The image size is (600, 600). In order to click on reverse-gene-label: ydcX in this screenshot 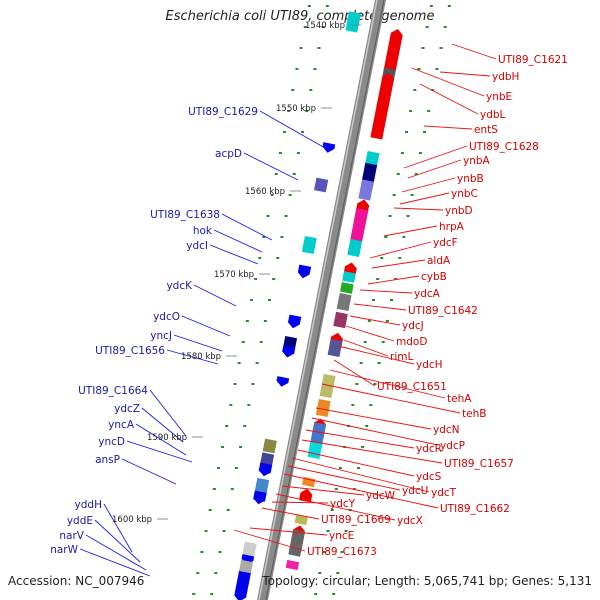, I will do `click(410, 521)`.